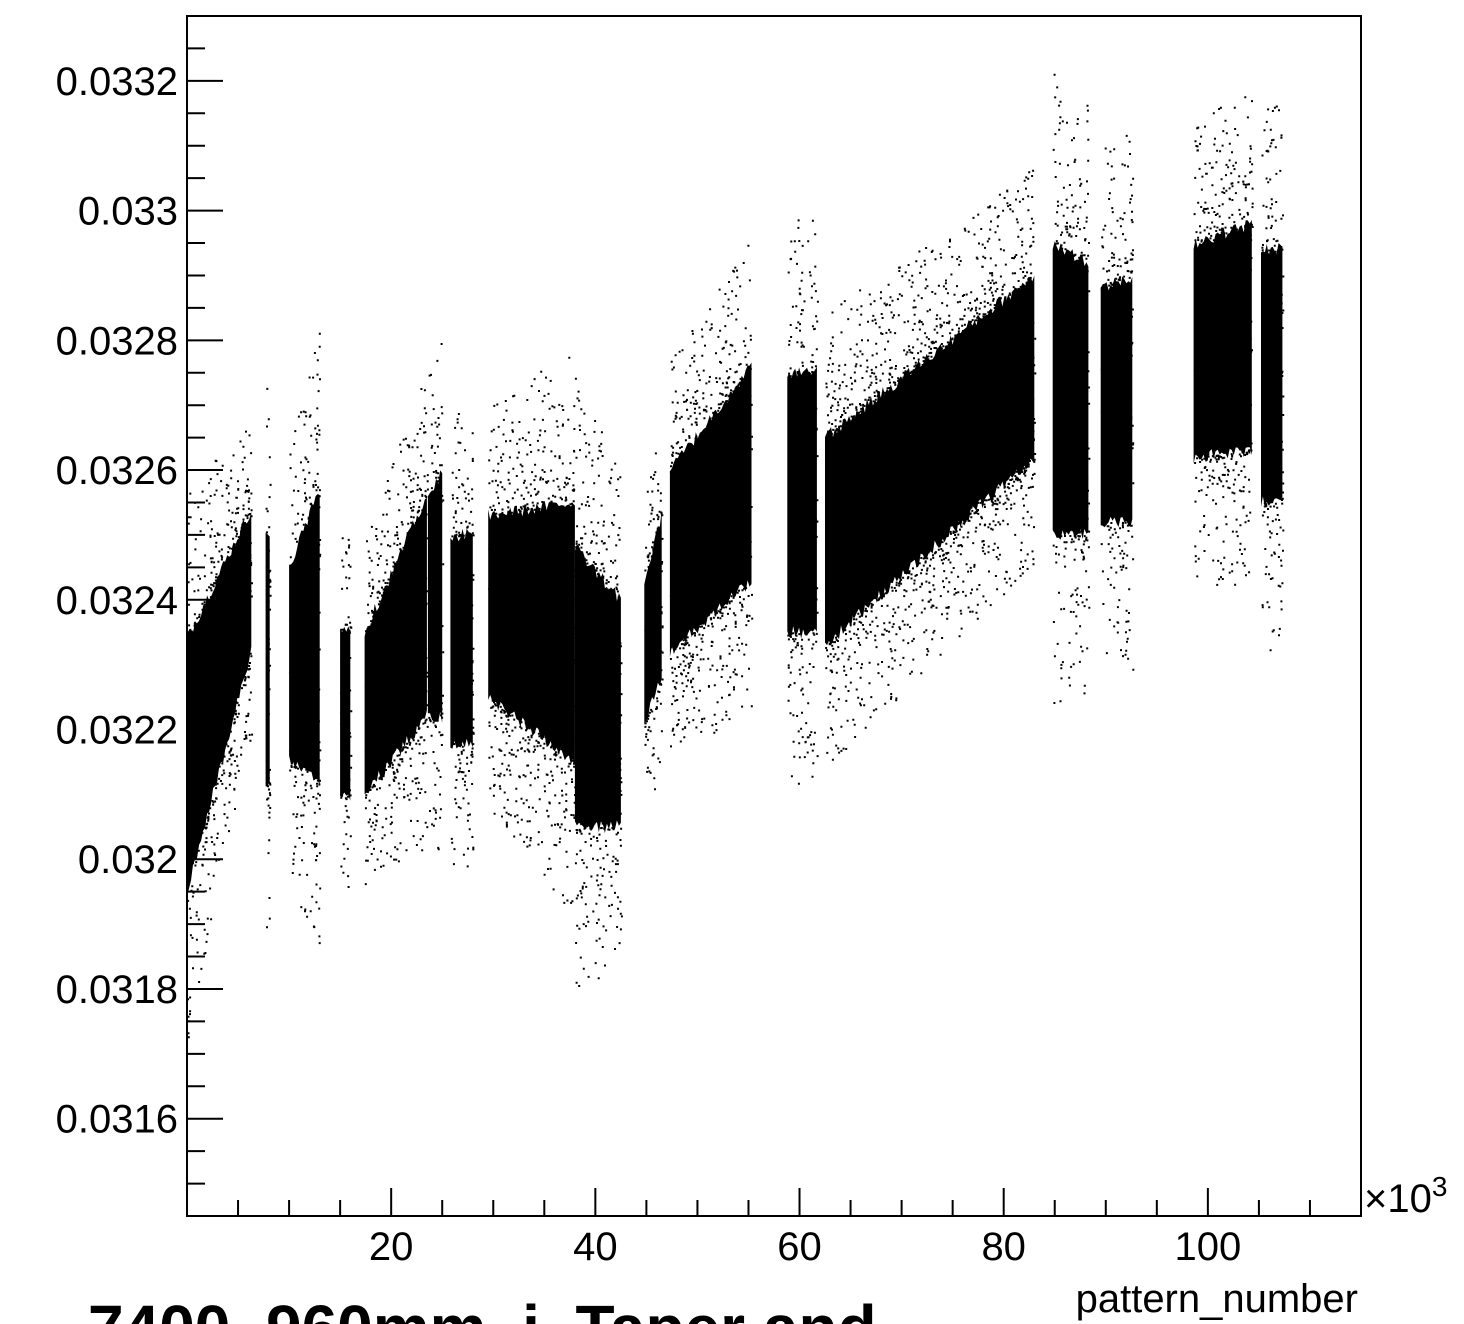 The width and height of the screenshot is (1464, 1324). Describe the element at coordinates (128, 212) in the screenshot. I see `y-tick-label: 0.033` at that location.